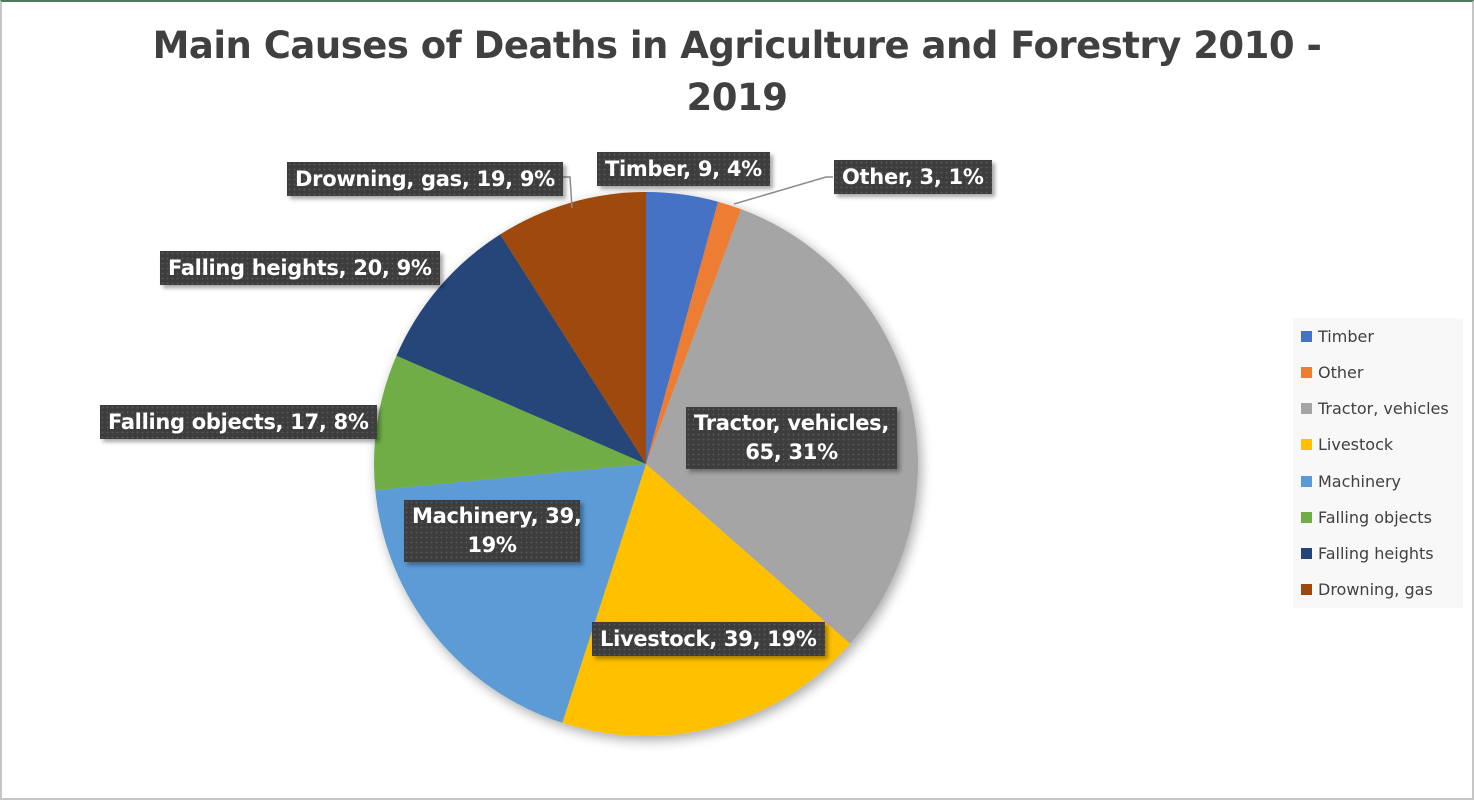  What do you see at coordinates (737, 97) in the screenshot?
I see `chart-title-line-2: 2019` at bounding box center [737, 97].